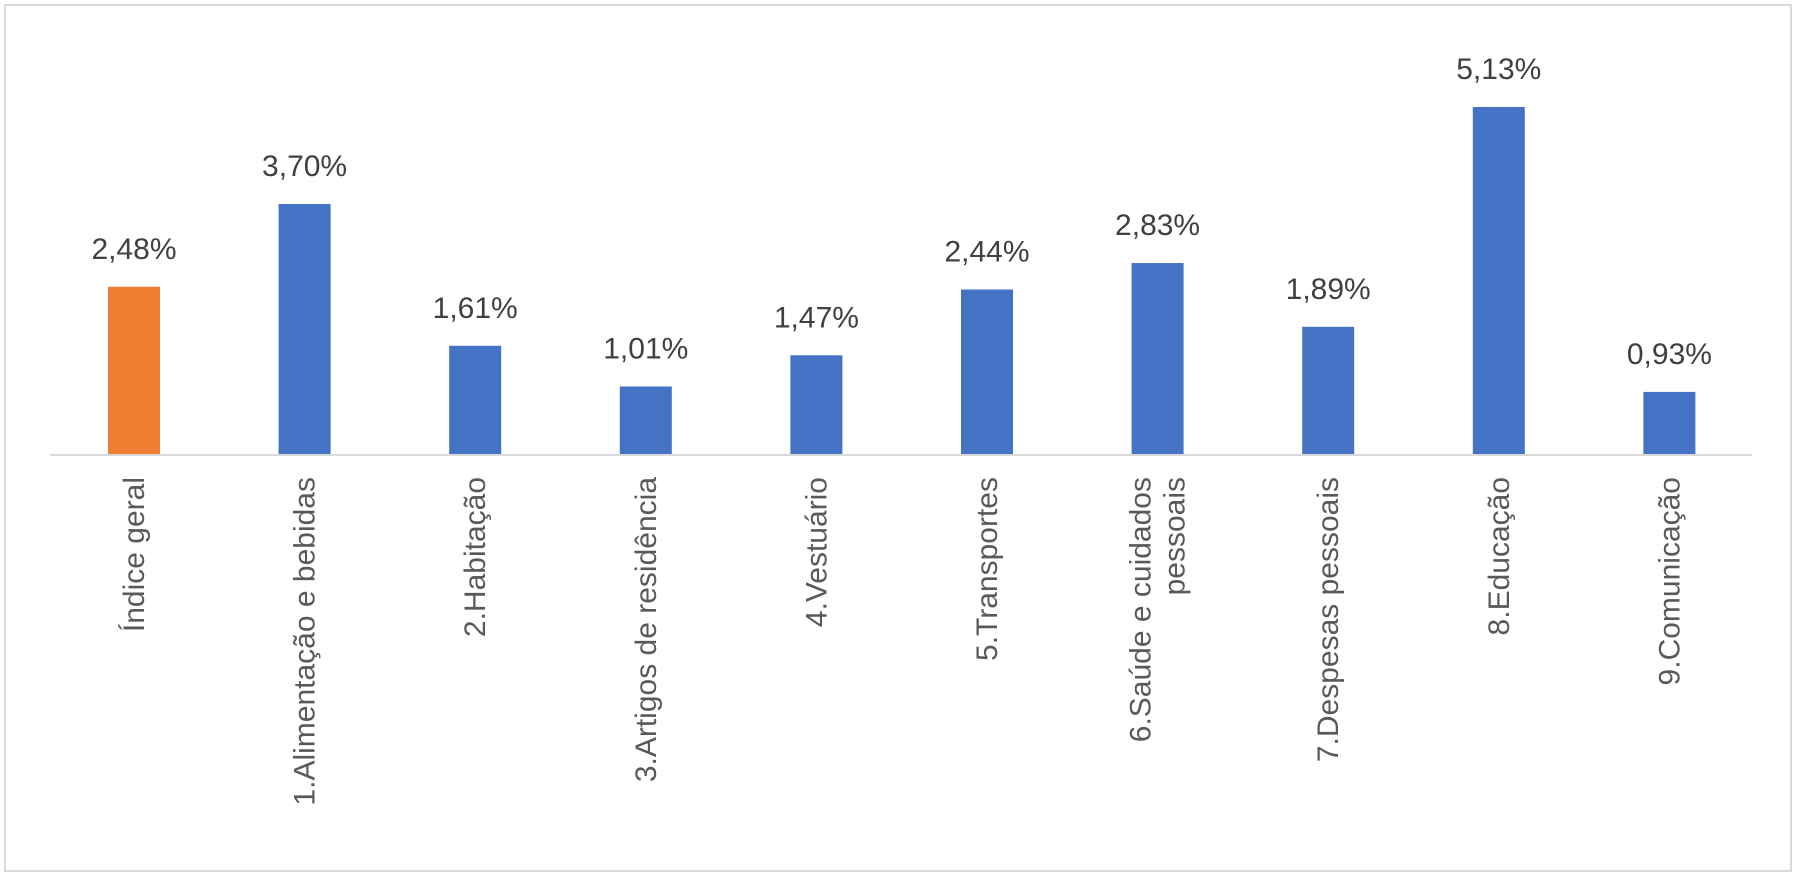  I want to click on category-label-6: 6.Saúde e cuidados pessoais, so click(1158, 609).